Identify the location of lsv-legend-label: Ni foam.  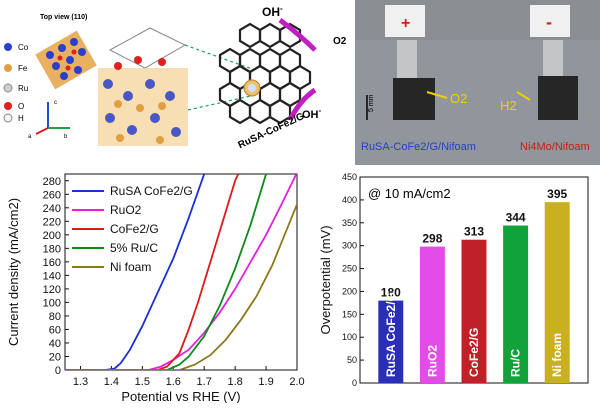
(130, 267).